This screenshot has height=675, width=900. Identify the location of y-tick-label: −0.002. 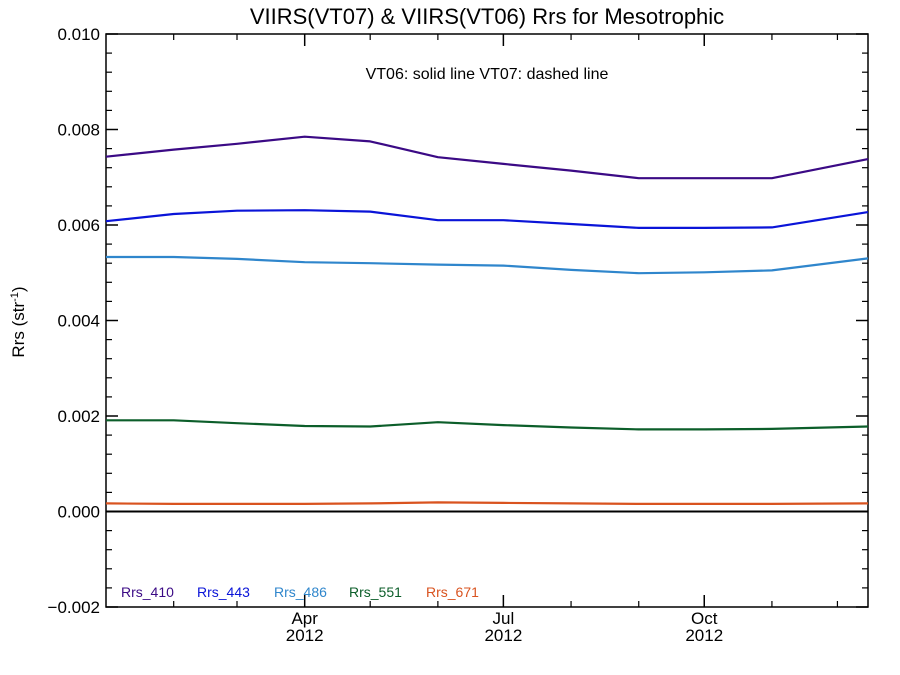
(74, 607).